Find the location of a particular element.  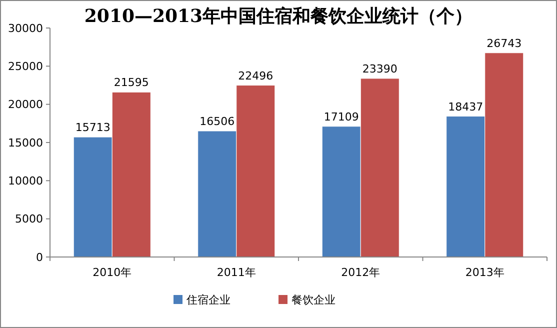

y-tick-label: 25000 is located at coordinates (25, 67).